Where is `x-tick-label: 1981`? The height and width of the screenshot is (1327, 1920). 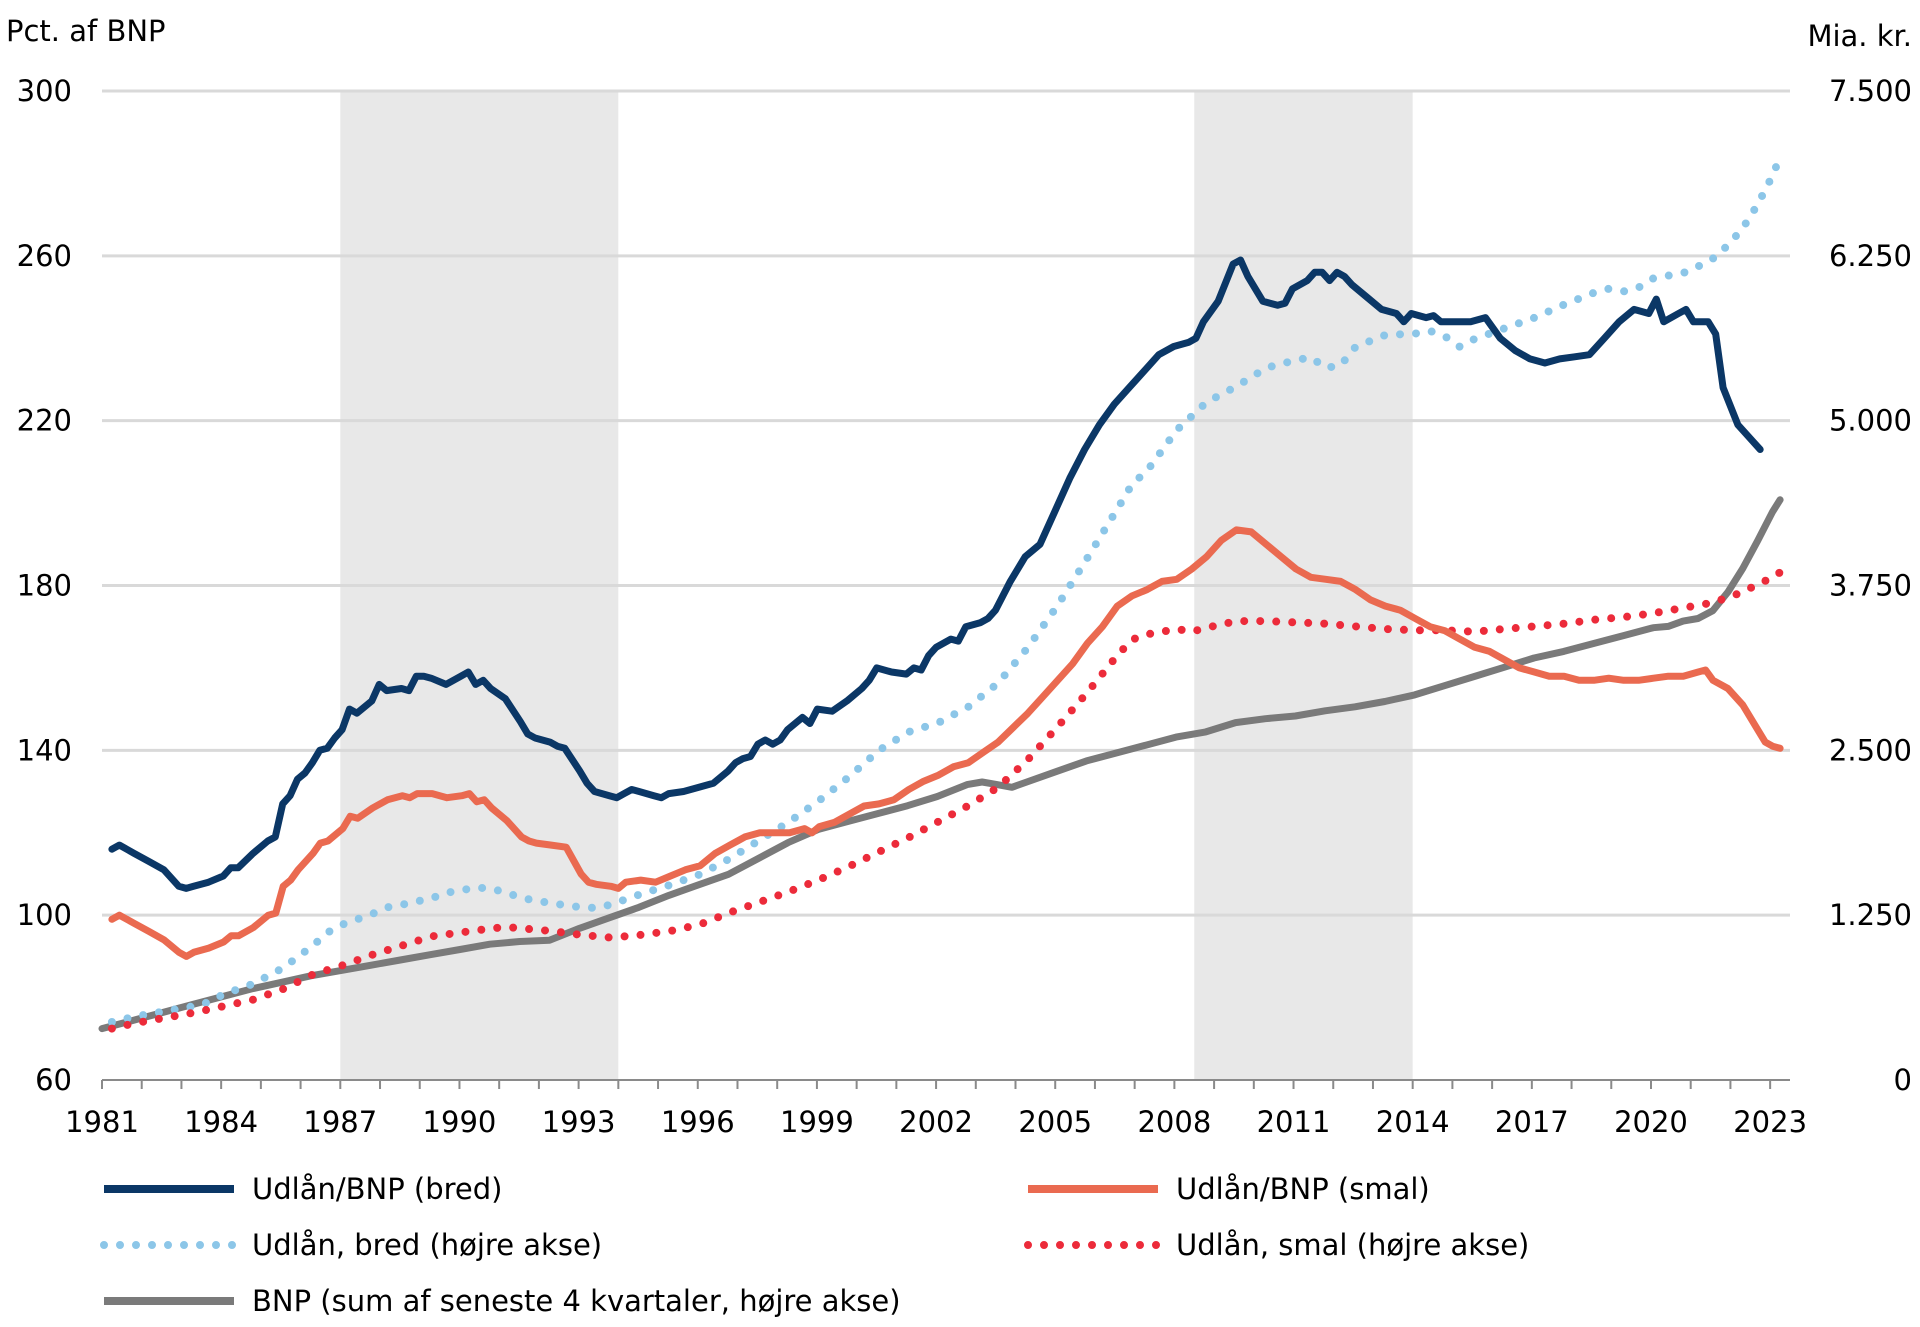
x-tick-label: 1981 is located at coordinates (102, 1122).